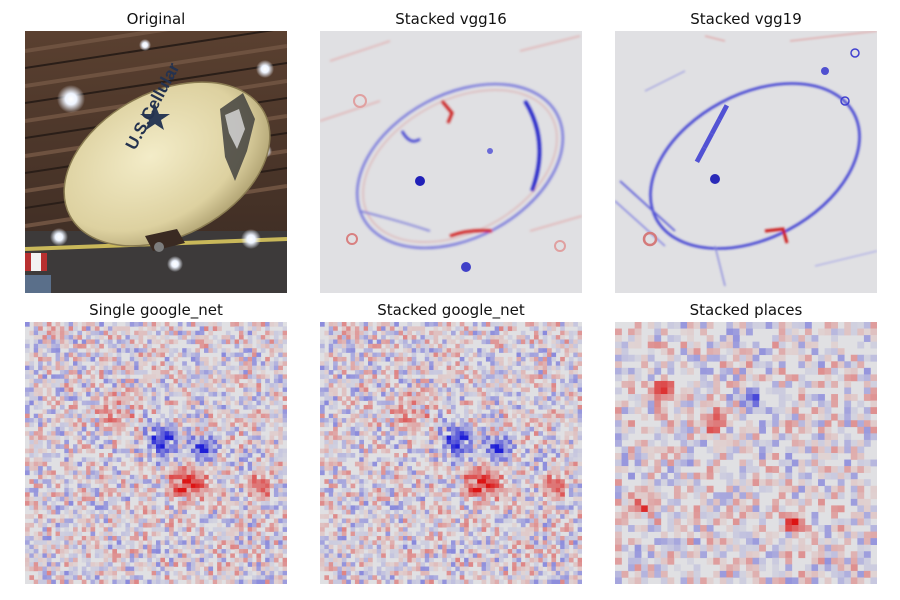 This screenshot has width=900, height=600. What do you see at coordinates (451, 453) in the screenshot?
I see `saliency-map-stacked-google-net` at bounding box center [451, 453].